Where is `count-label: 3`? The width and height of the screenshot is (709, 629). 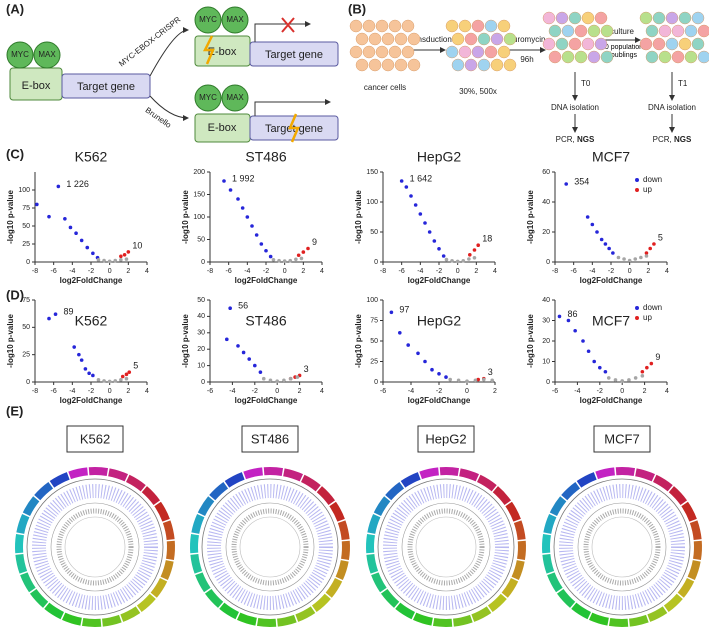
count-label: 3 is located at coordinates (490, 372).